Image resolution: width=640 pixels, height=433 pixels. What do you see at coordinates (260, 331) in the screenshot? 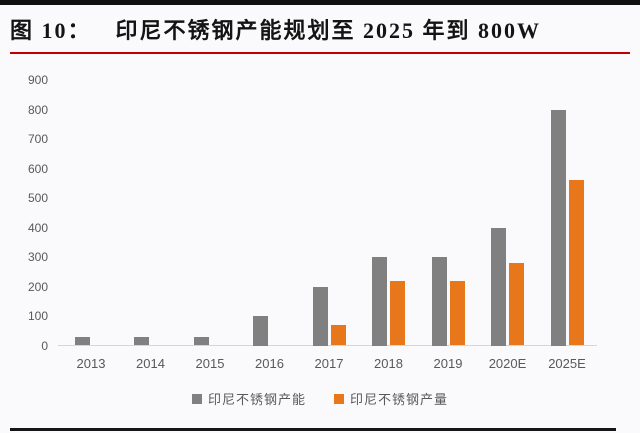
I see `bar-capacity-2016` at bounding box center [260, 331].